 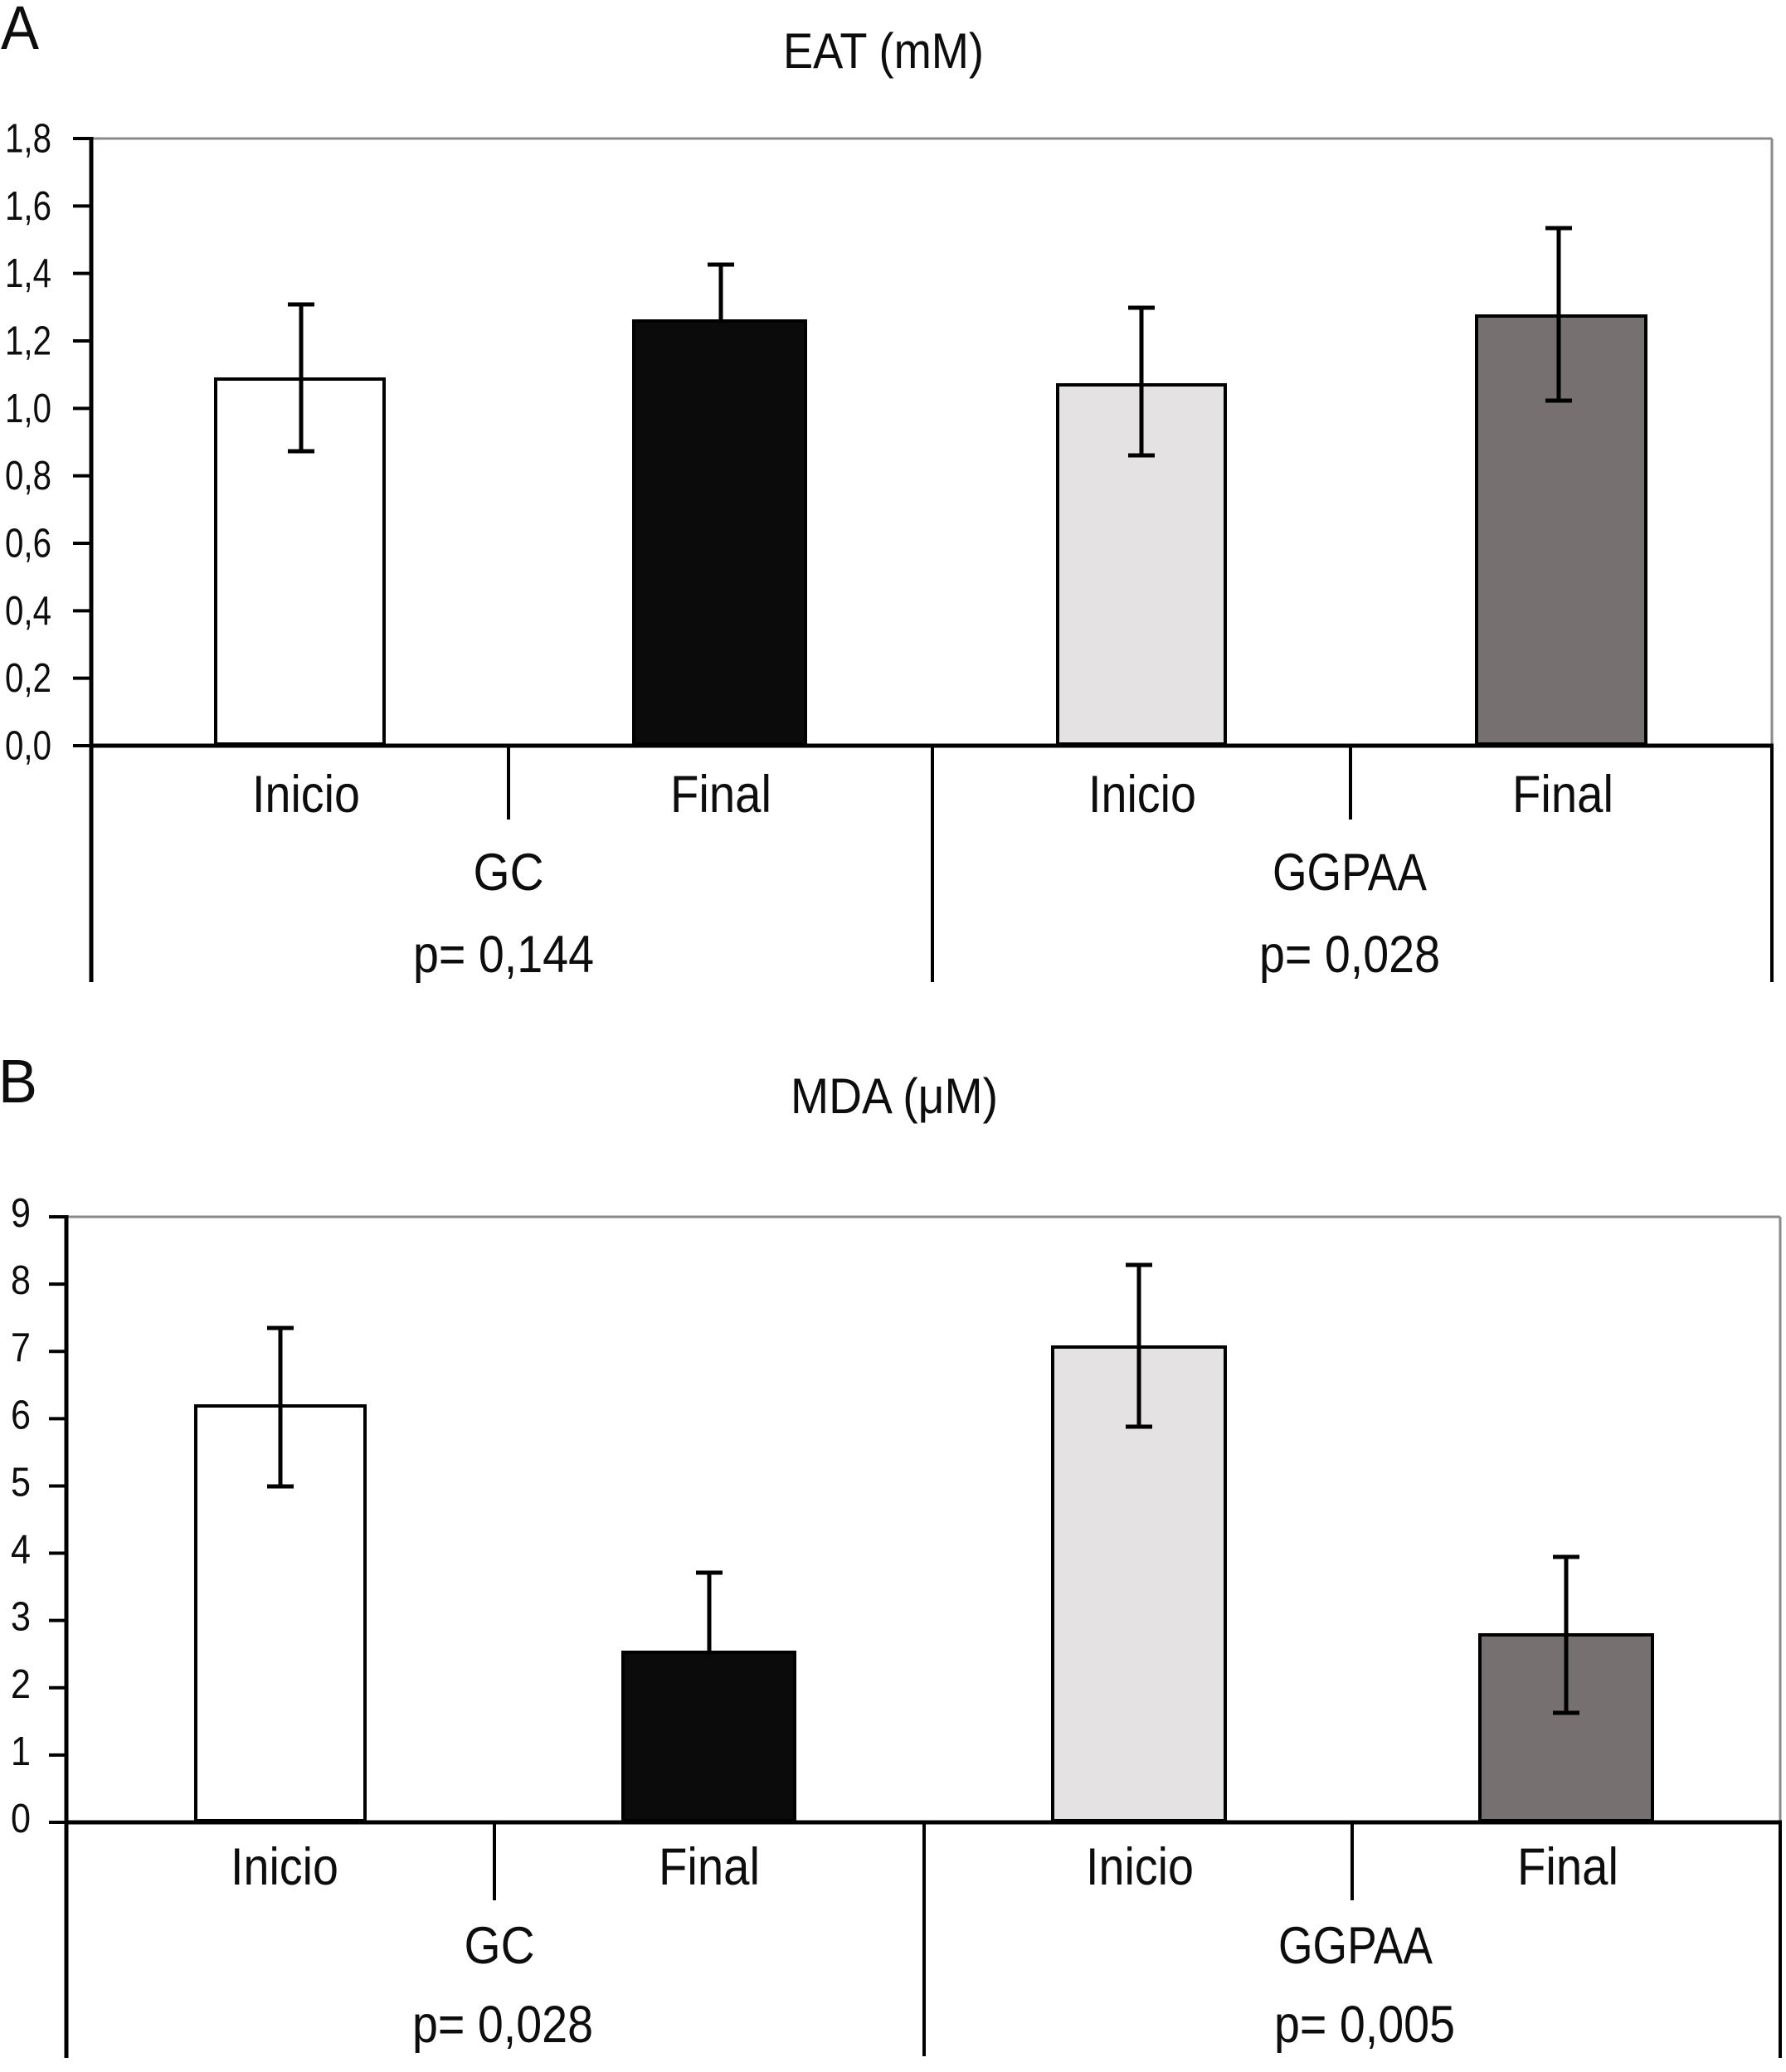 What do you see at coordinates (21, 1819) in the screenshot?
I see `svg-text: 0` at bounding box center [21, 1819].